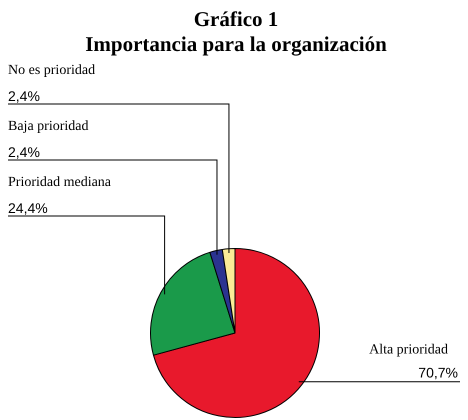  What do you see at coordinates (48, 126) in the screenshot?
I see `slice-label: Baja prioridad` at bounding box center [48, 126].